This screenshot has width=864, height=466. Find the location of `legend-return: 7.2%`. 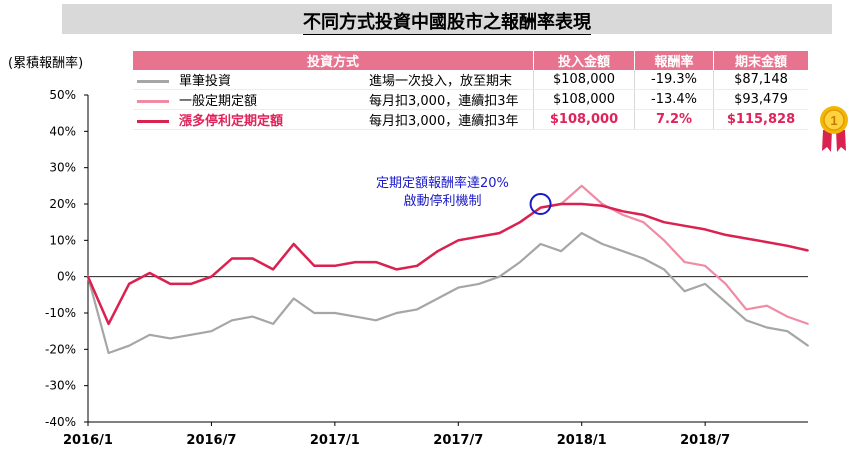

legend-return: 7.2% is located at coordinates (674, 119).